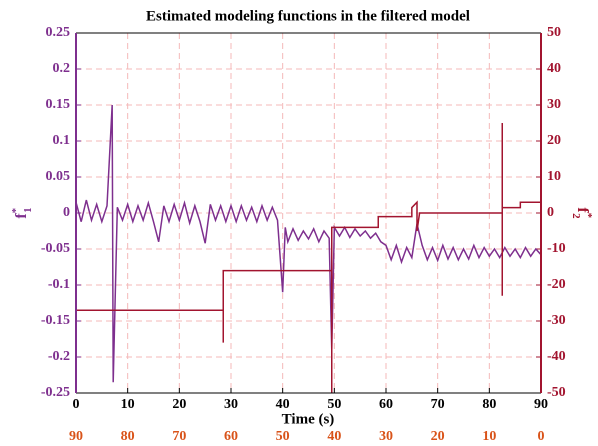 The width and height of the screenshot is (598, 446). Describe the element at coordinates (554, 176) in the screenshot. I see `y2-tick-label: 10` at that location.